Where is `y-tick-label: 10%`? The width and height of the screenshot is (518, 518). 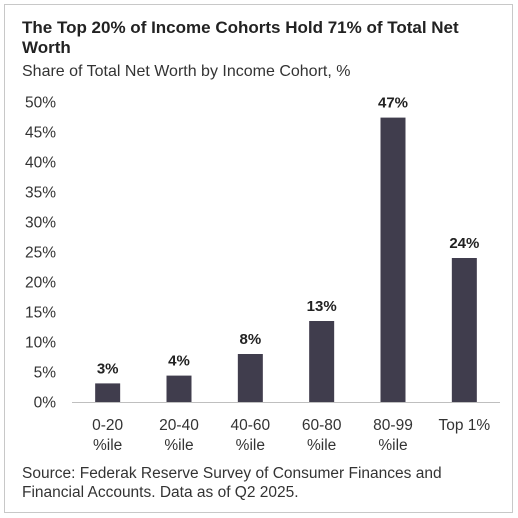 y-tick-label: 10% is located at coordinates (40, 343).